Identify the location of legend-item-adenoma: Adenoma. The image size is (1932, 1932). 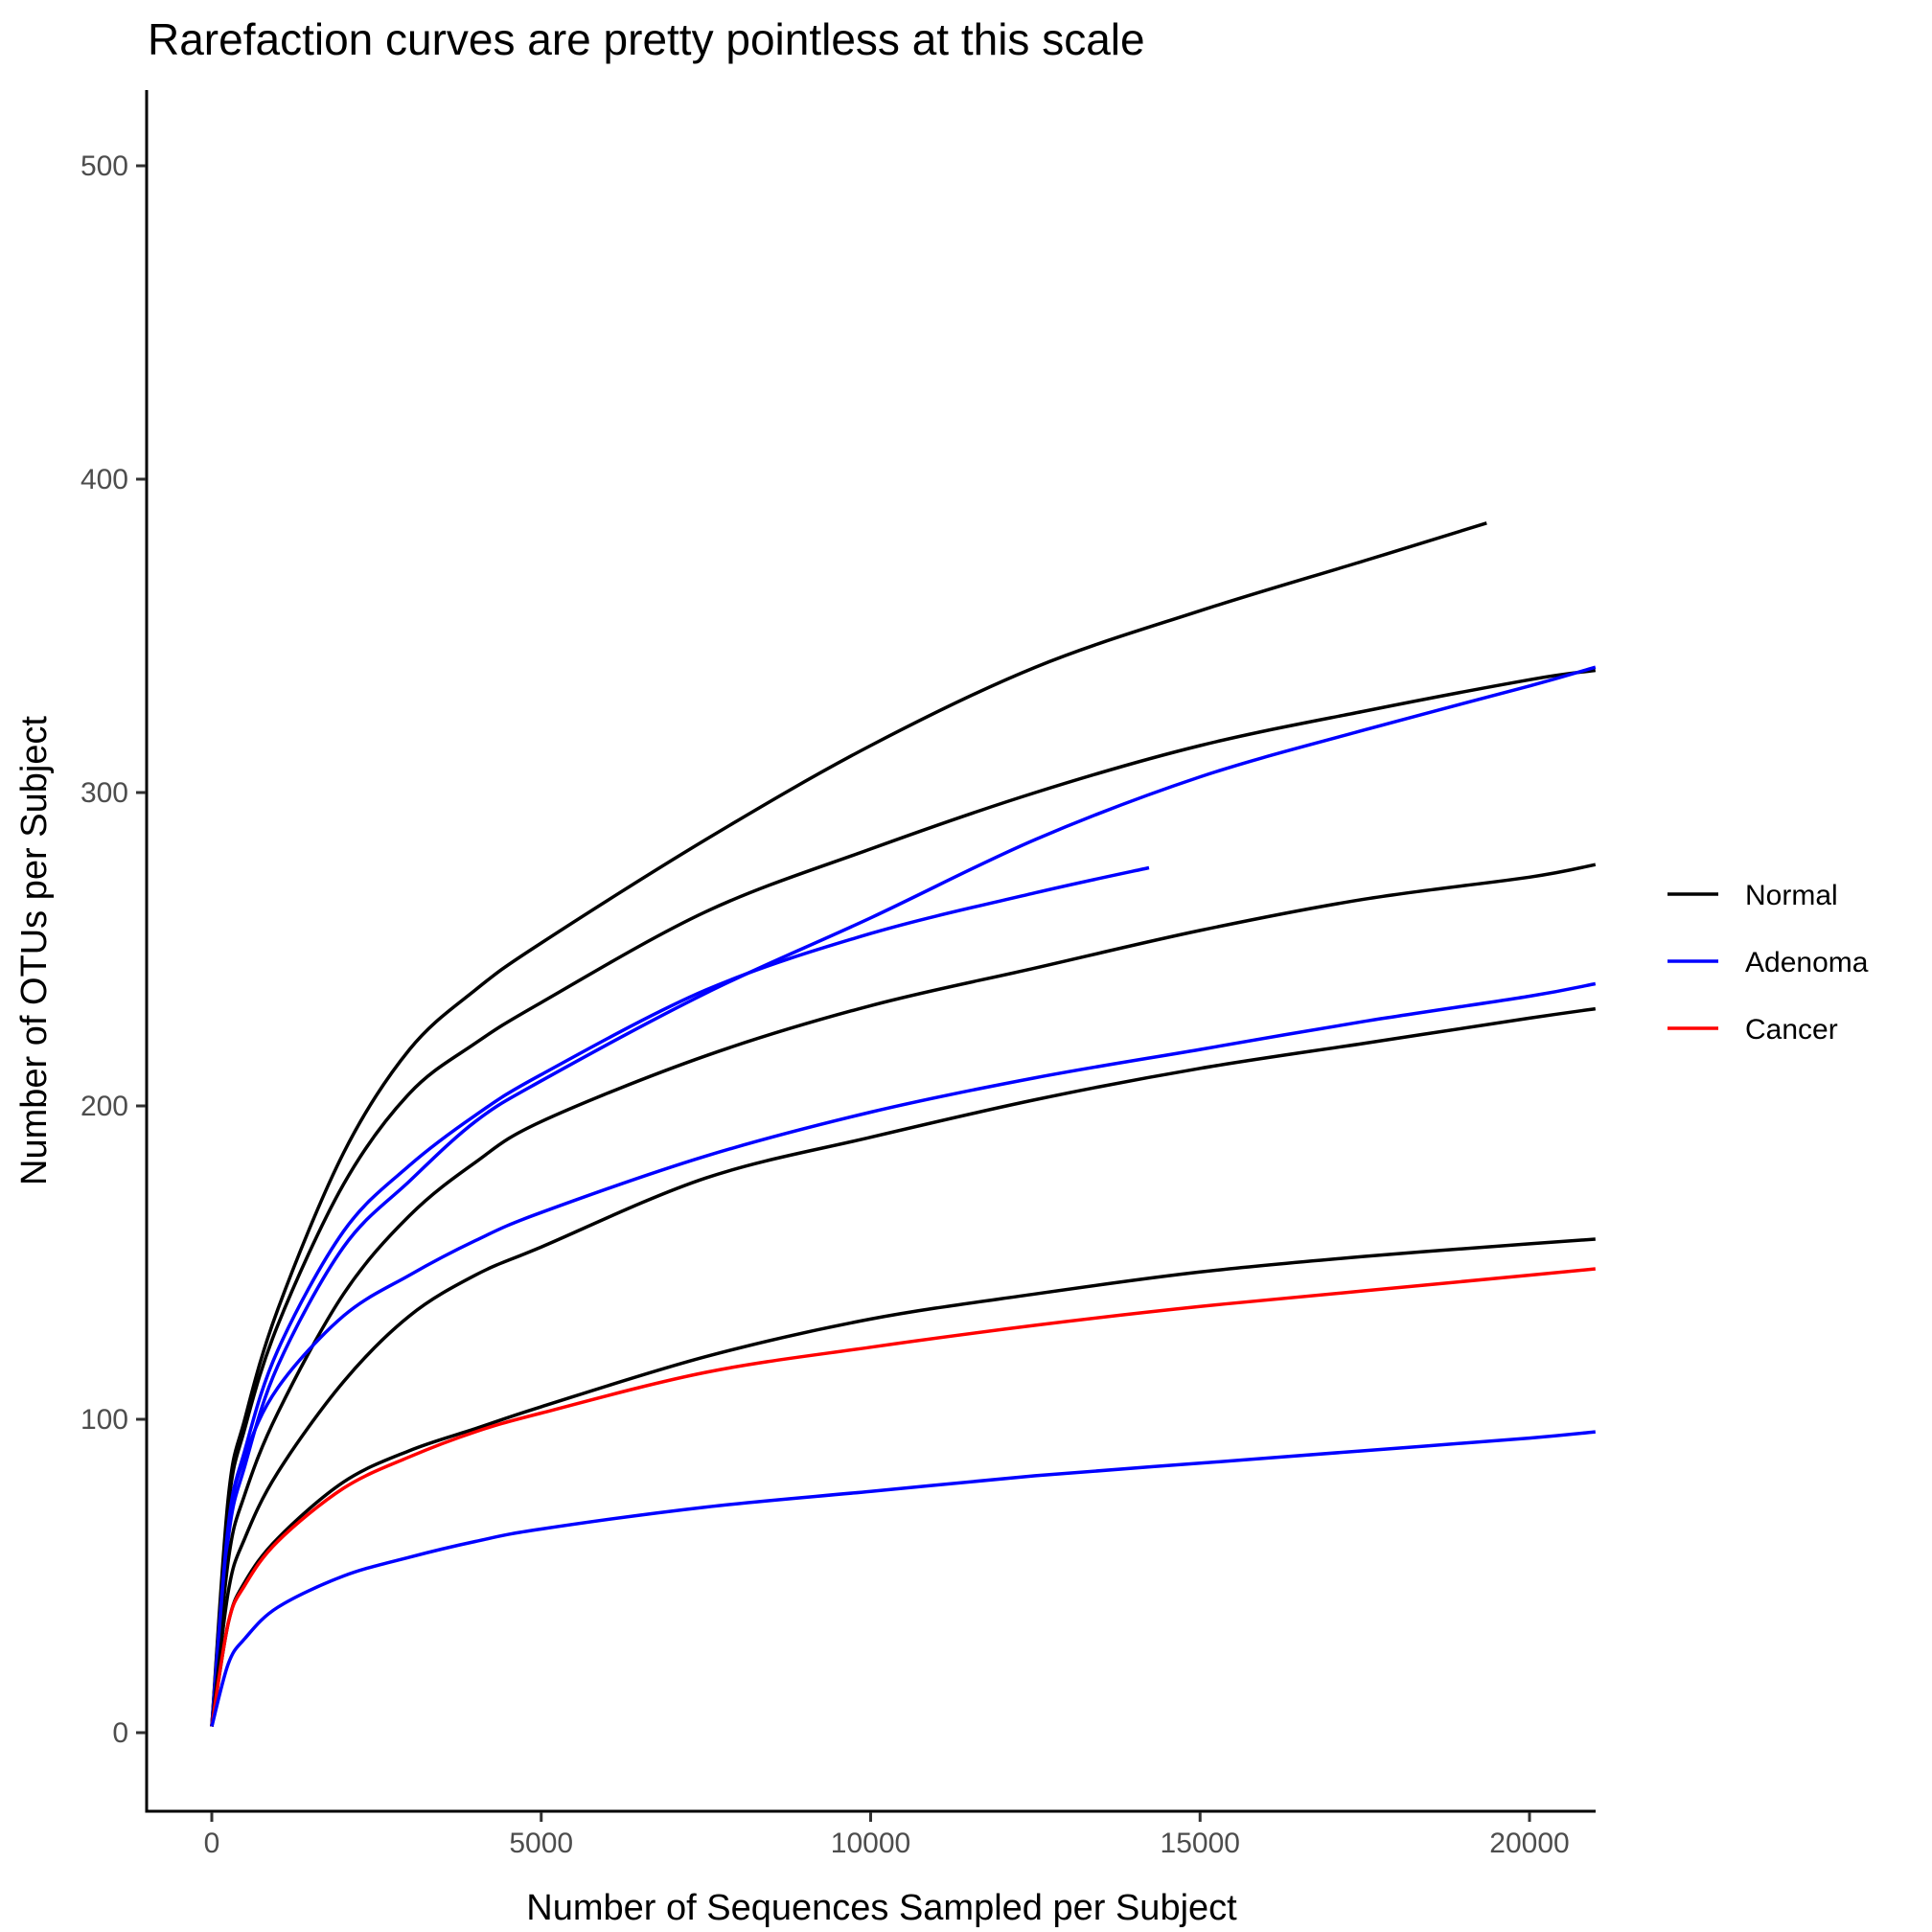
(1768, 962).